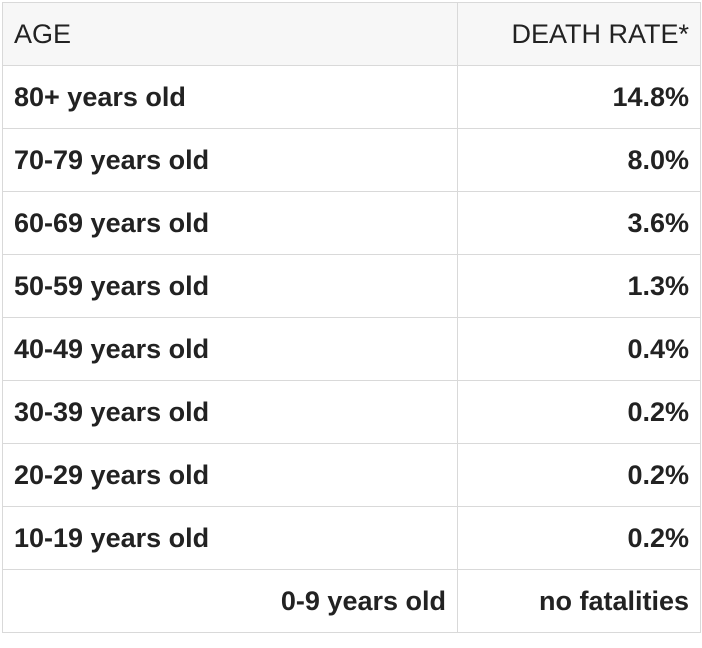 The width and height of the screenshot is (702, 648). What do you see at coordinates (230, 97) in the screenshot?
I see `age-cell: 80+ years old` at bounding box center [230, 97].